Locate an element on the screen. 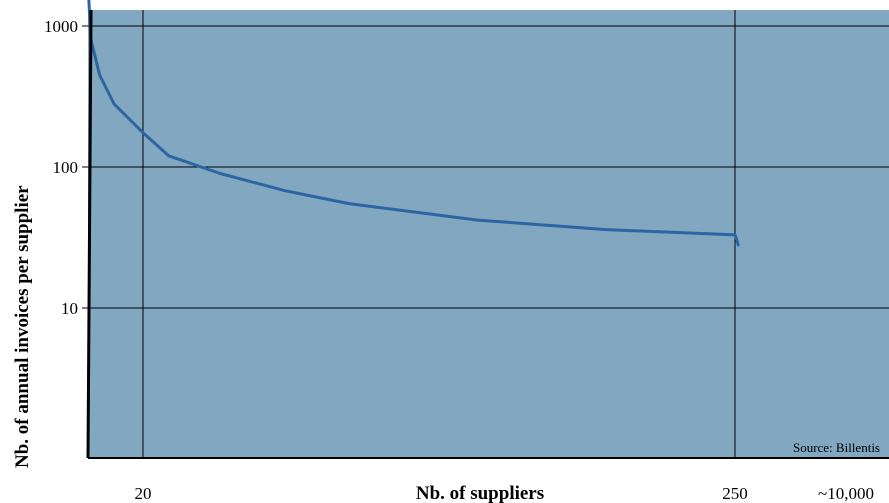  y-axis-title: Nb. of annual invoices per supplier is located at coordinates (22, 326).